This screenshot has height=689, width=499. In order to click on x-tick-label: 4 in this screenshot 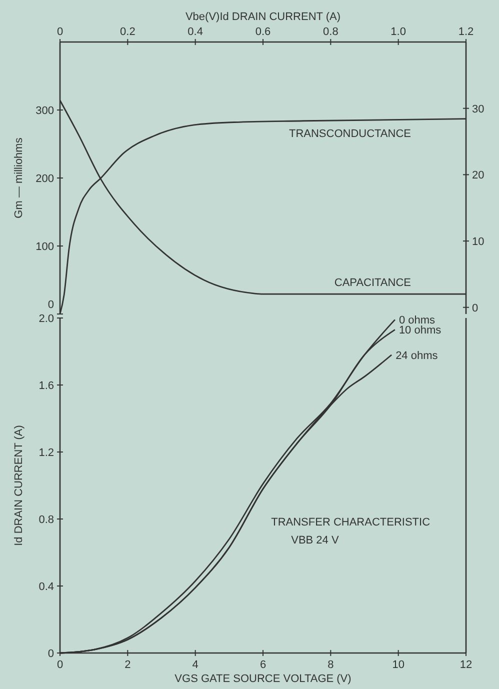, I will do `click(195, 665)`.